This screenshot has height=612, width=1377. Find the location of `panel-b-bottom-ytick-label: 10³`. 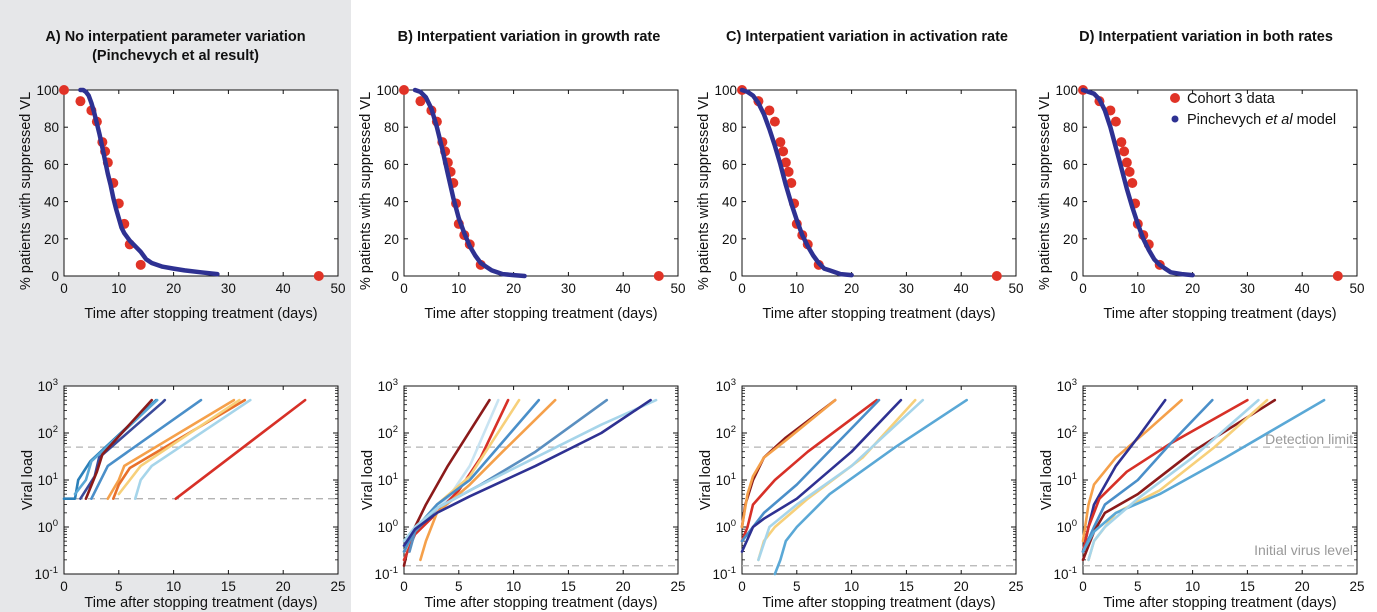

panel-b-bottom-ytick-label: 10³ is located at coordinates (388, 385).